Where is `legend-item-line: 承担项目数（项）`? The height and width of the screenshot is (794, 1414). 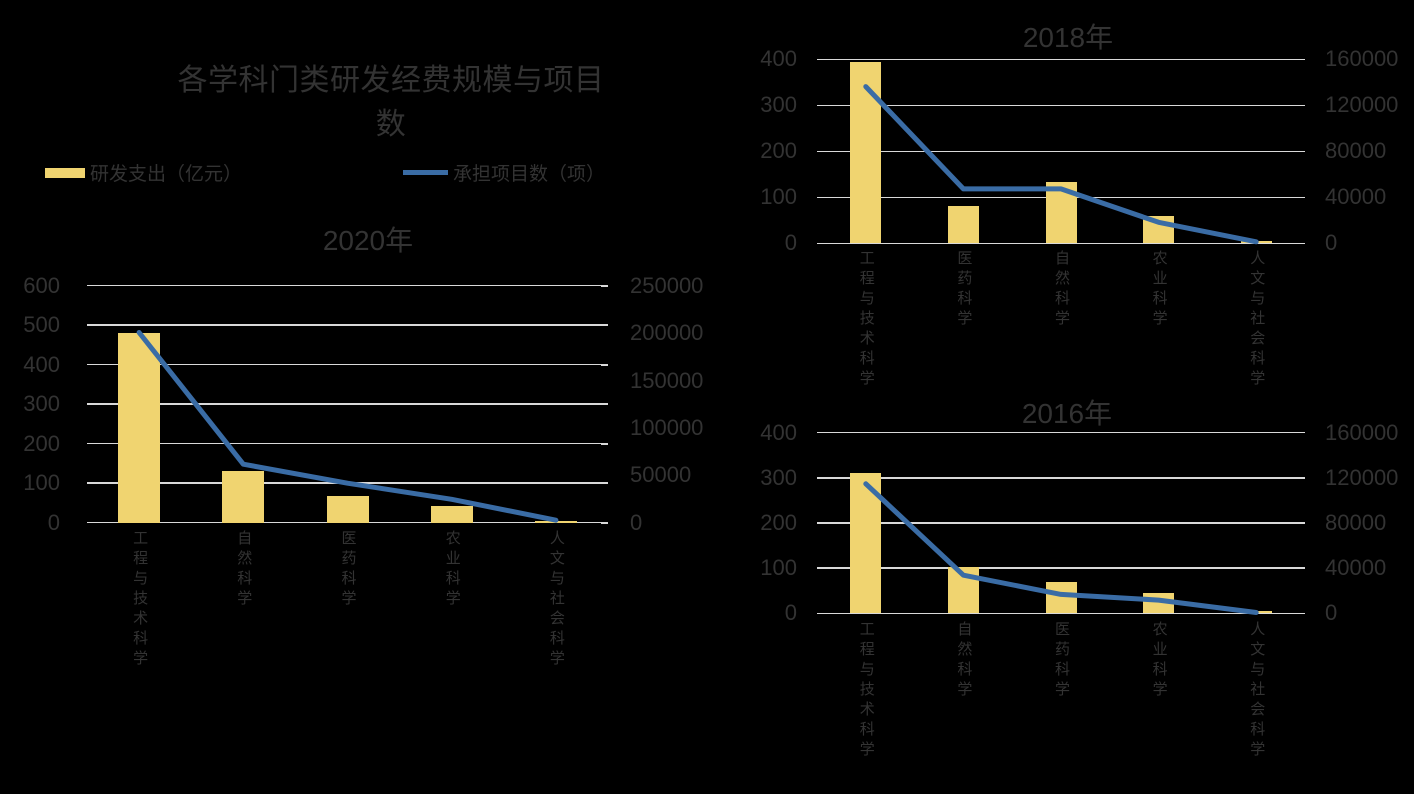 legend-item-line: 承担项目数（项） is located at coordinates (504, 172).